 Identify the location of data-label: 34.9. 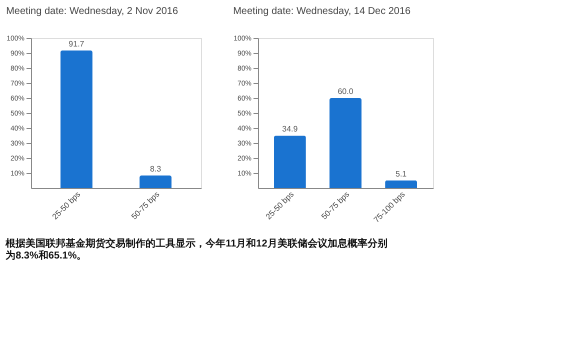
(290, 129).